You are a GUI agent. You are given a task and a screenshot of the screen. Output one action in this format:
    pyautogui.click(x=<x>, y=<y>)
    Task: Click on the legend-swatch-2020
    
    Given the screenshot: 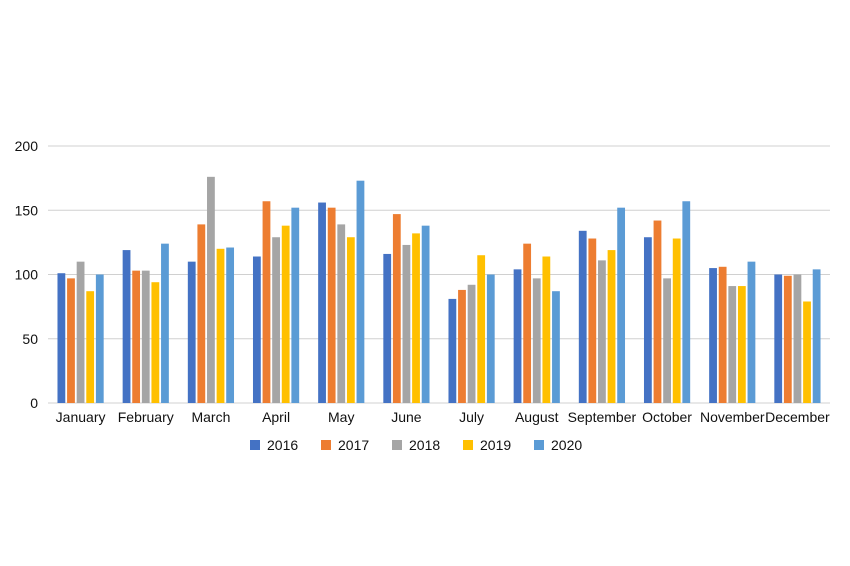 What is the action you would take?
    pyautogui.click(x=539, y=445)
    